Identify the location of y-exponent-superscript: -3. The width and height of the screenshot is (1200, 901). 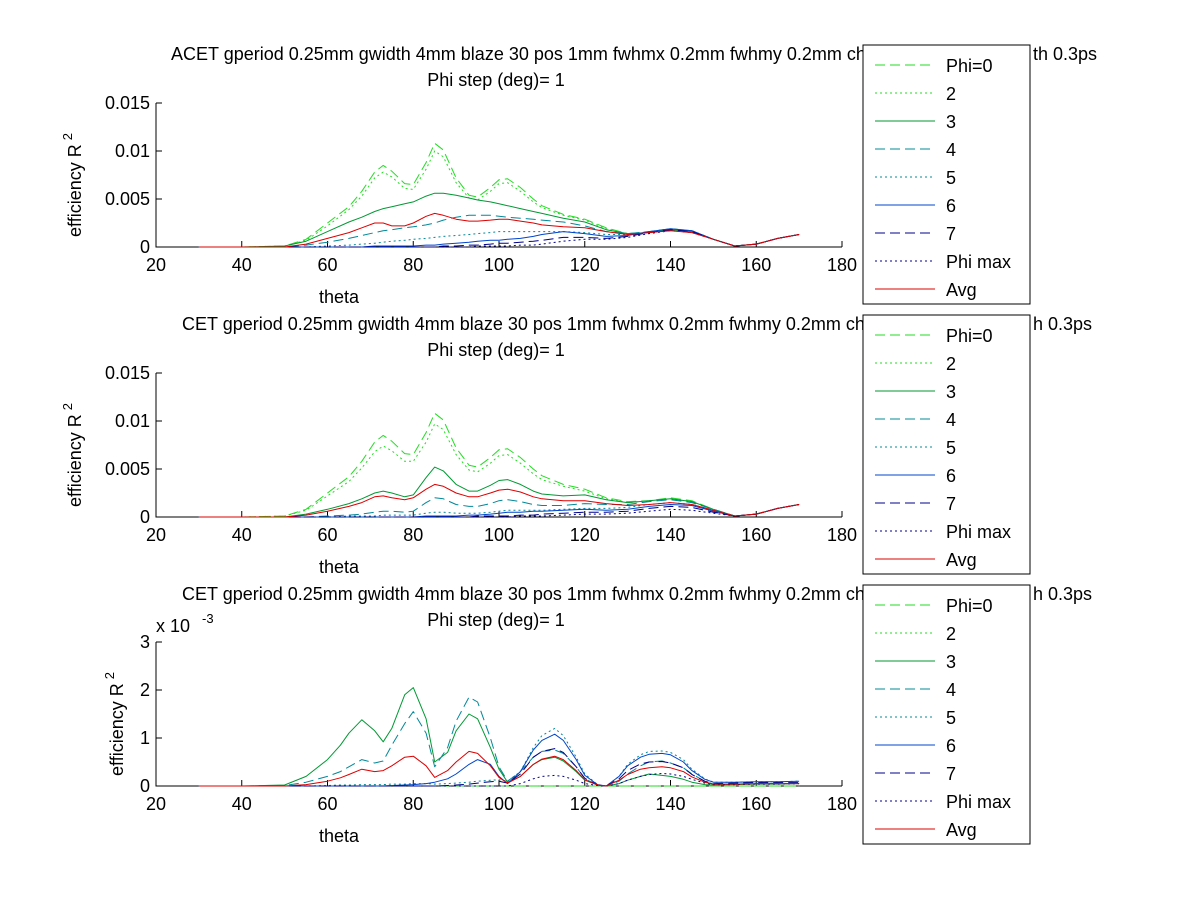
(208, 618).